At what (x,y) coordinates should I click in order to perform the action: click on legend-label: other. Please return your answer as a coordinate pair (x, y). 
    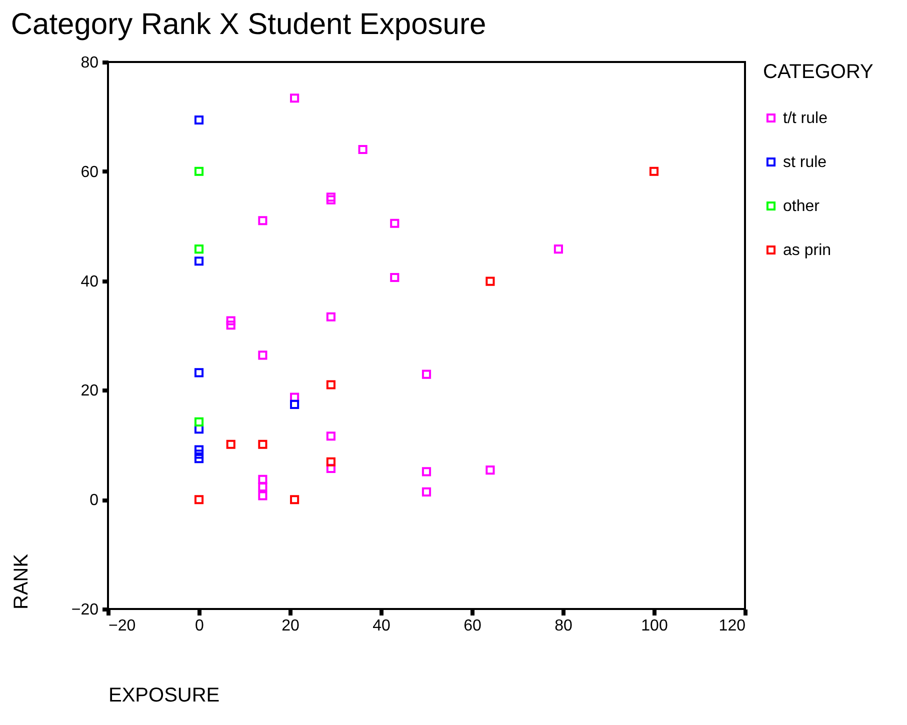
    Looking at the image, I should click on (801, 206).